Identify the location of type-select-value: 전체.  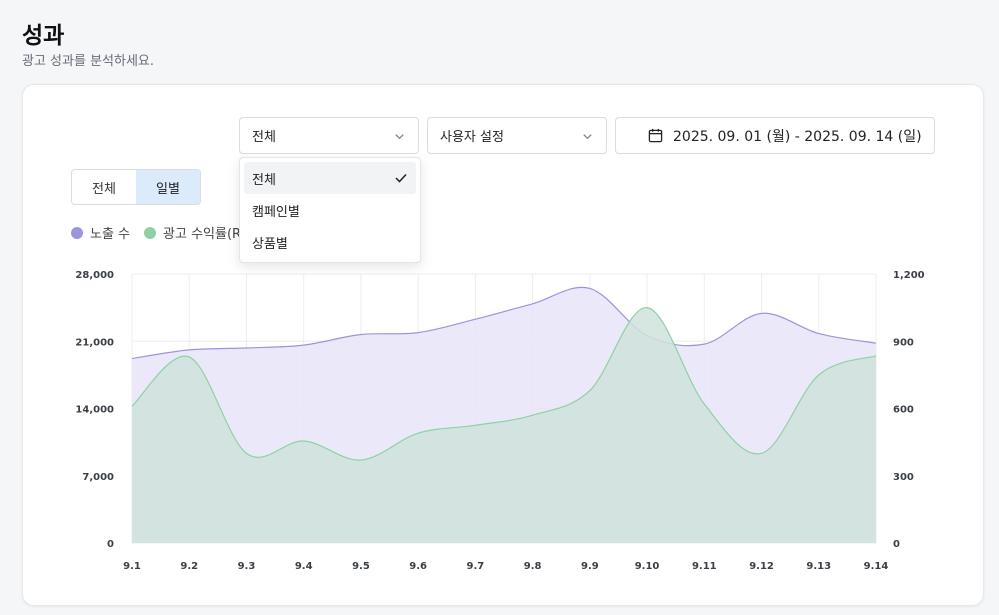
(264, 137).